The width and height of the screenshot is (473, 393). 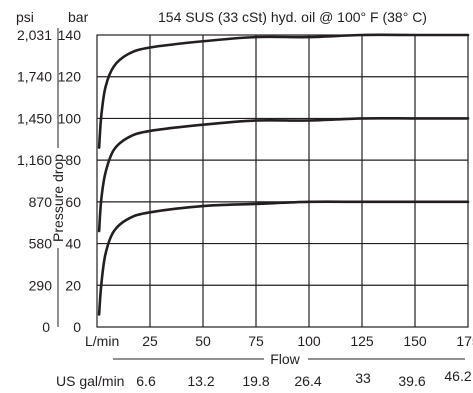 I want to click on y-axis-title-bg, so click(x=63, y=198).